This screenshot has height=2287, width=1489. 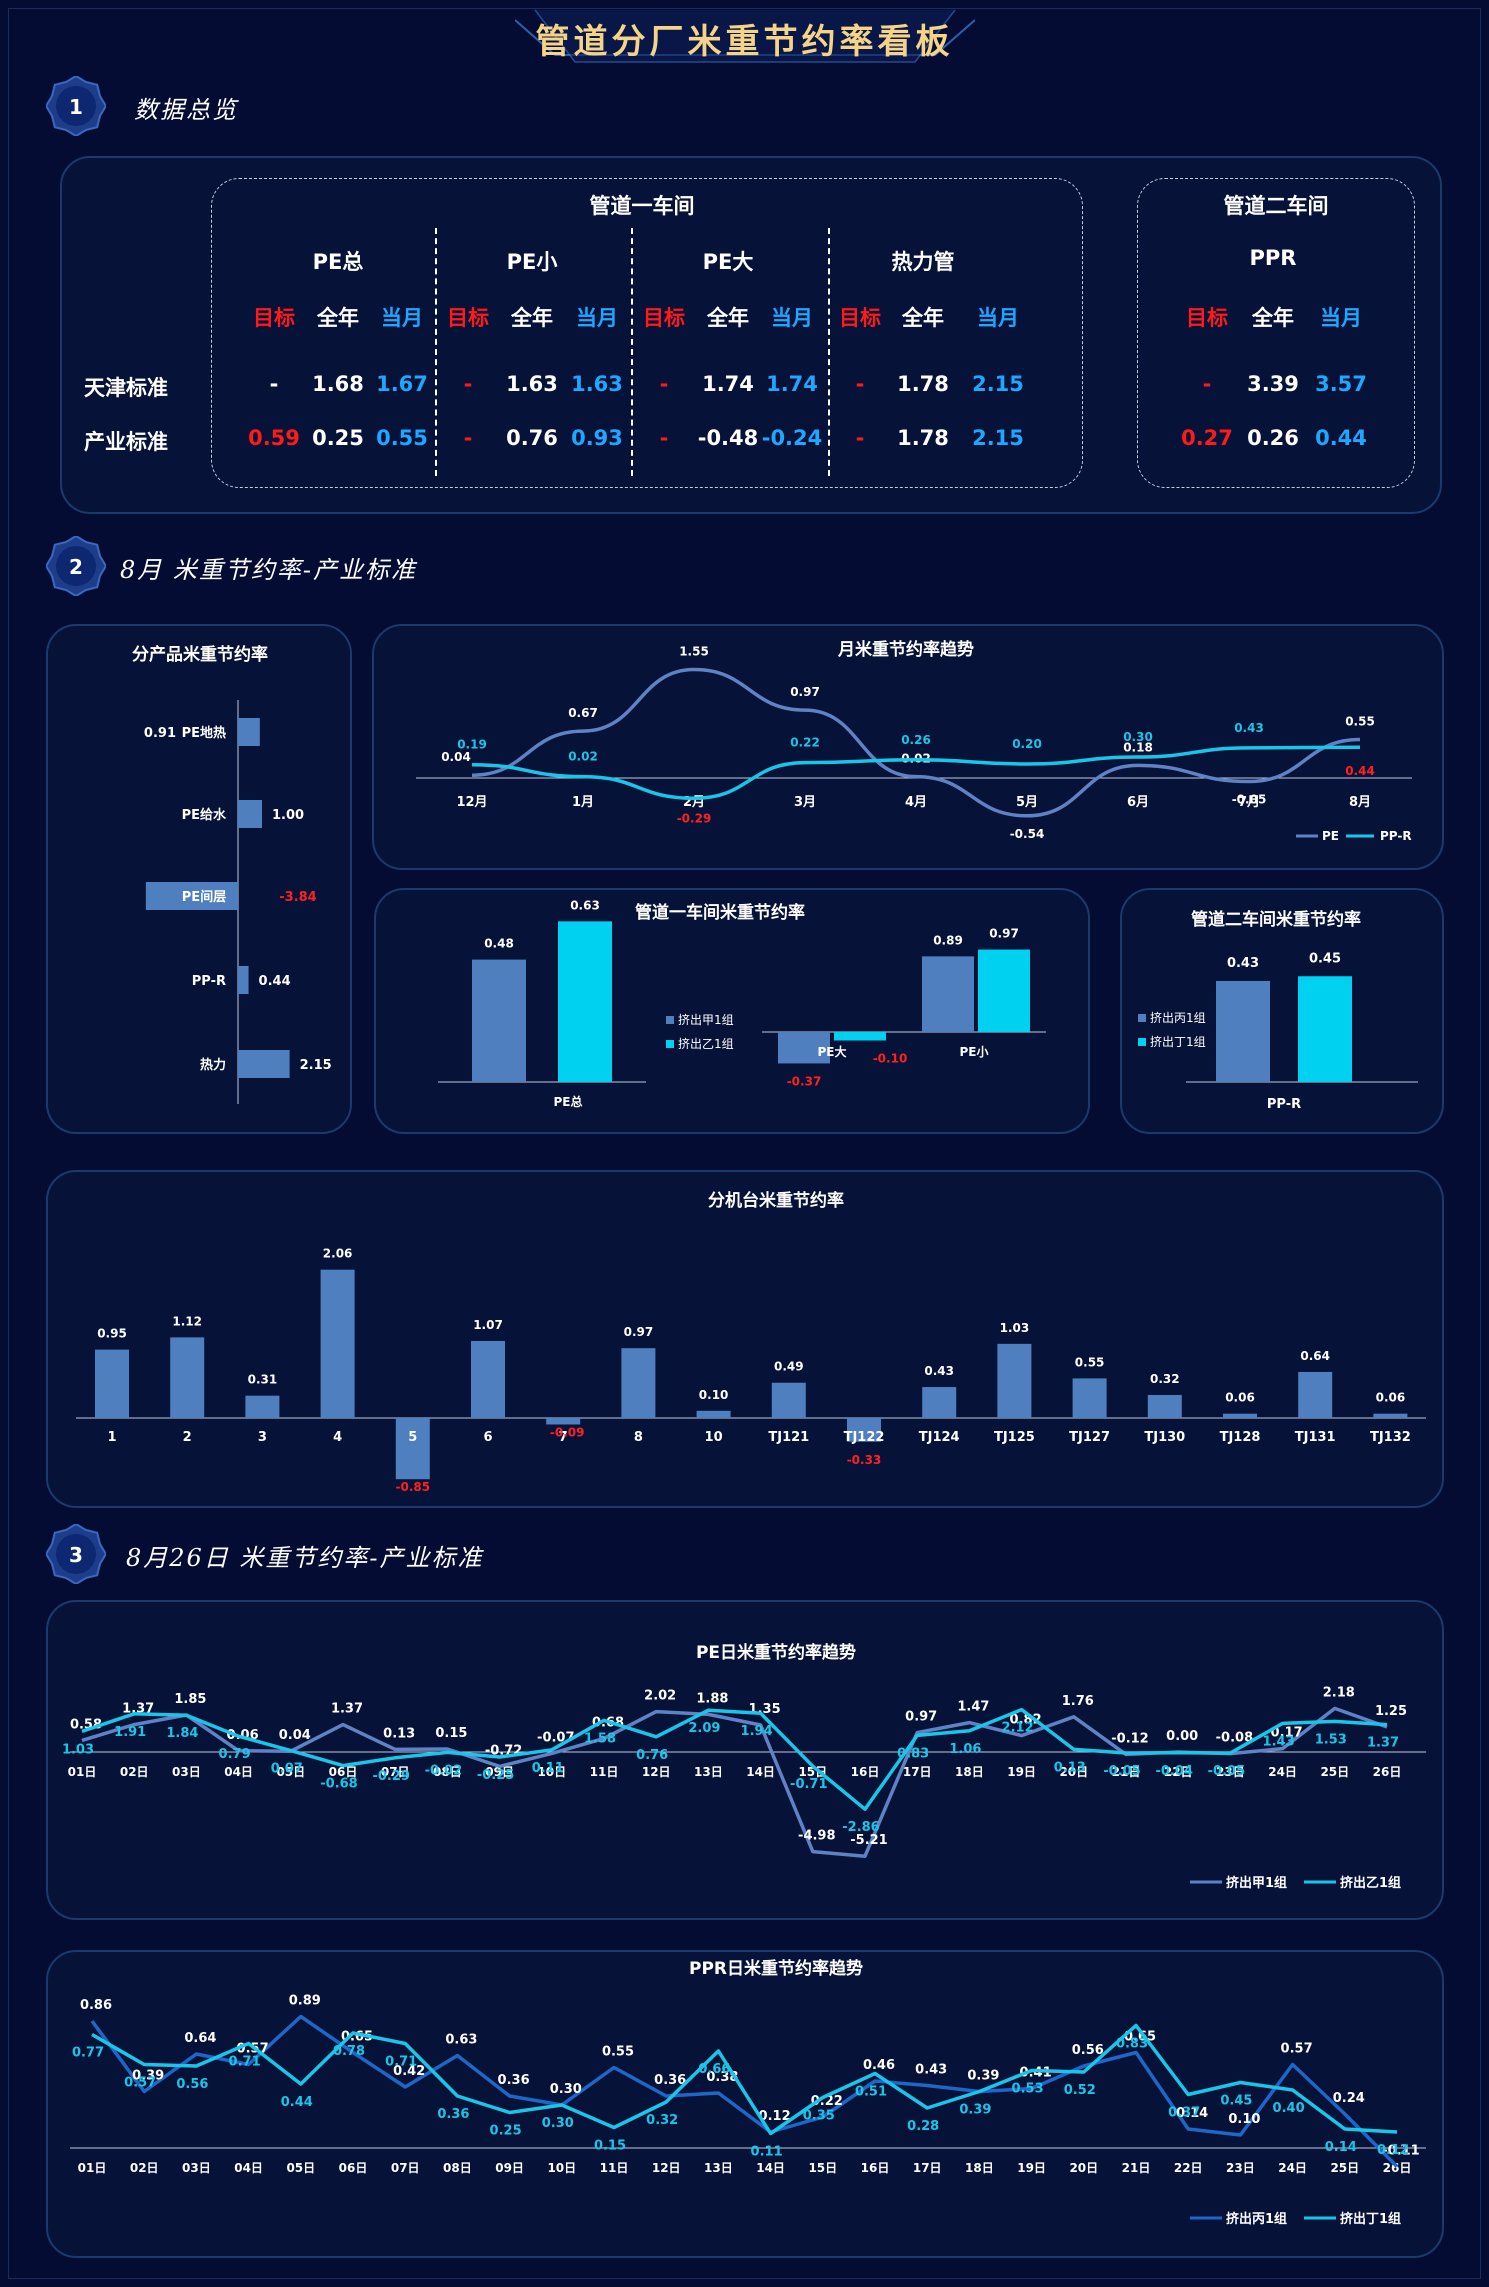 I want to click on data-label: 0.56, so click(x=192, y=2084).